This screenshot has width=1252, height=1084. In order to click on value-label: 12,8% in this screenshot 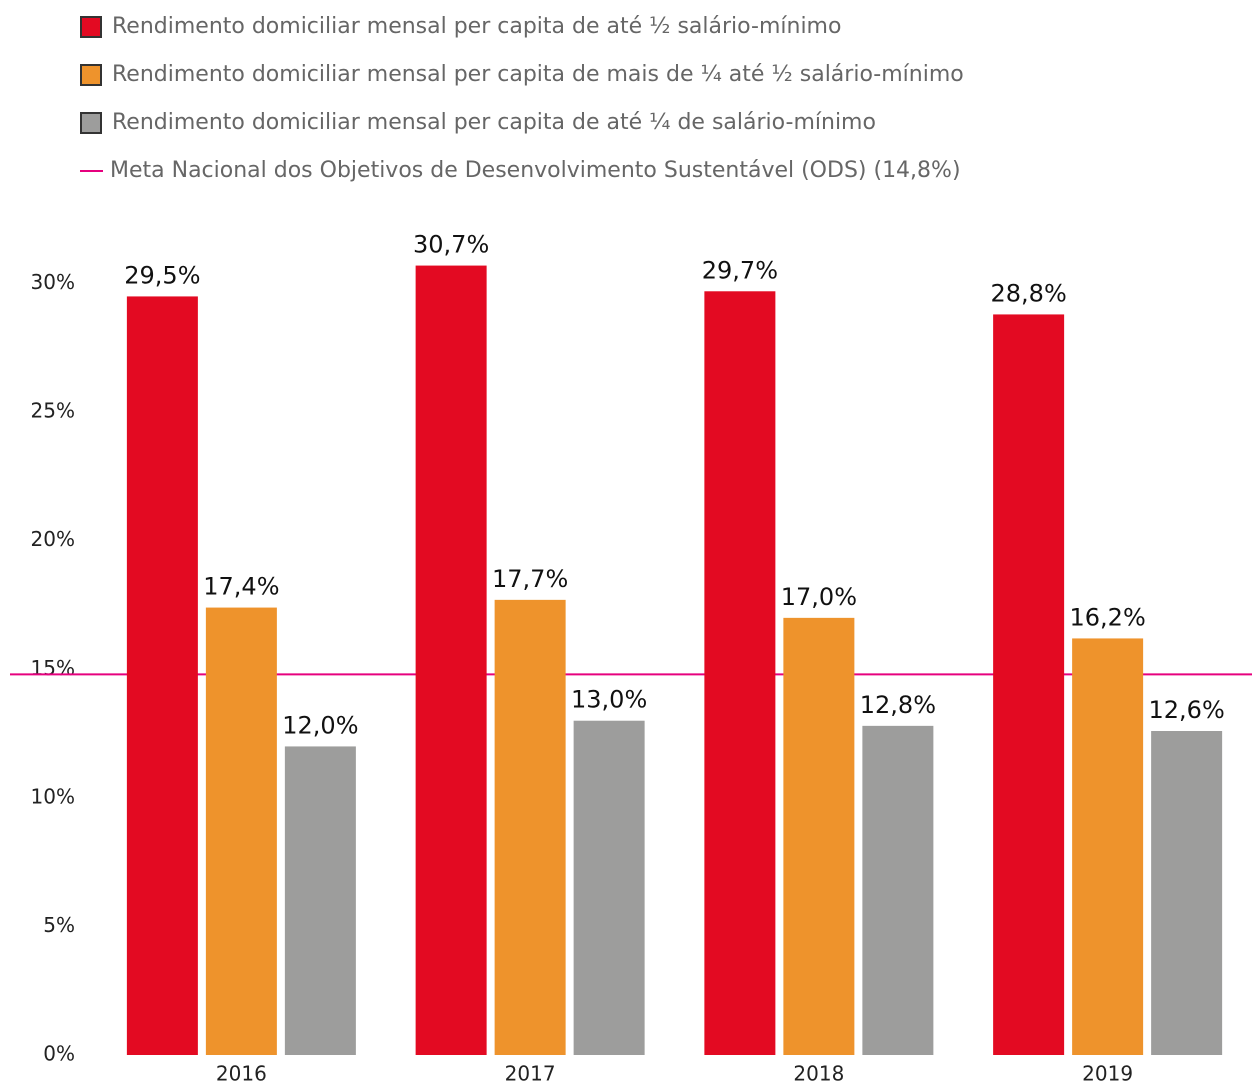, I will do `click(898, 705)`.